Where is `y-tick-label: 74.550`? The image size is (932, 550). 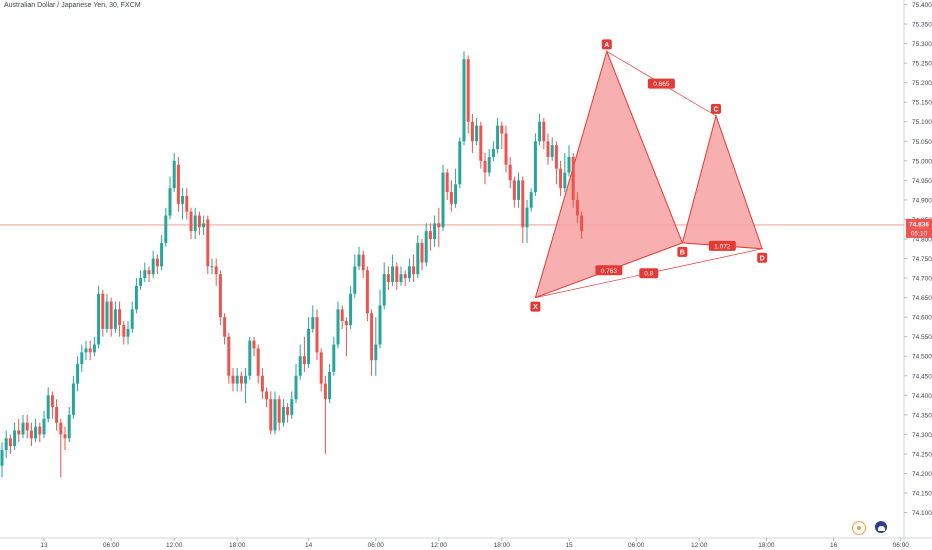
y-tick-label: 74.550 is located at coordinates (922, 337).